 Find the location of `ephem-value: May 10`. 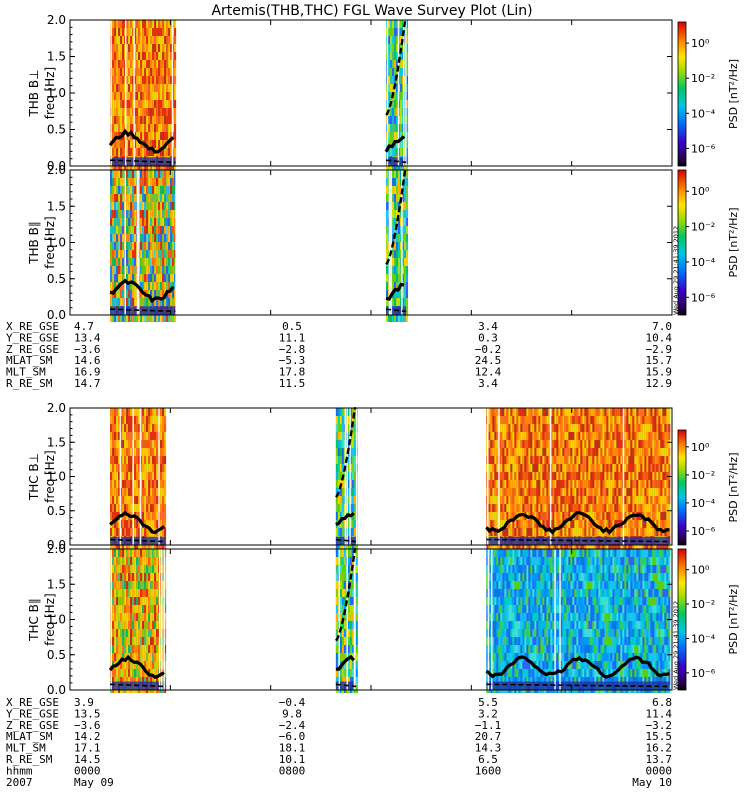

ephem-value: May 10 is located at coordinates (652, 782).